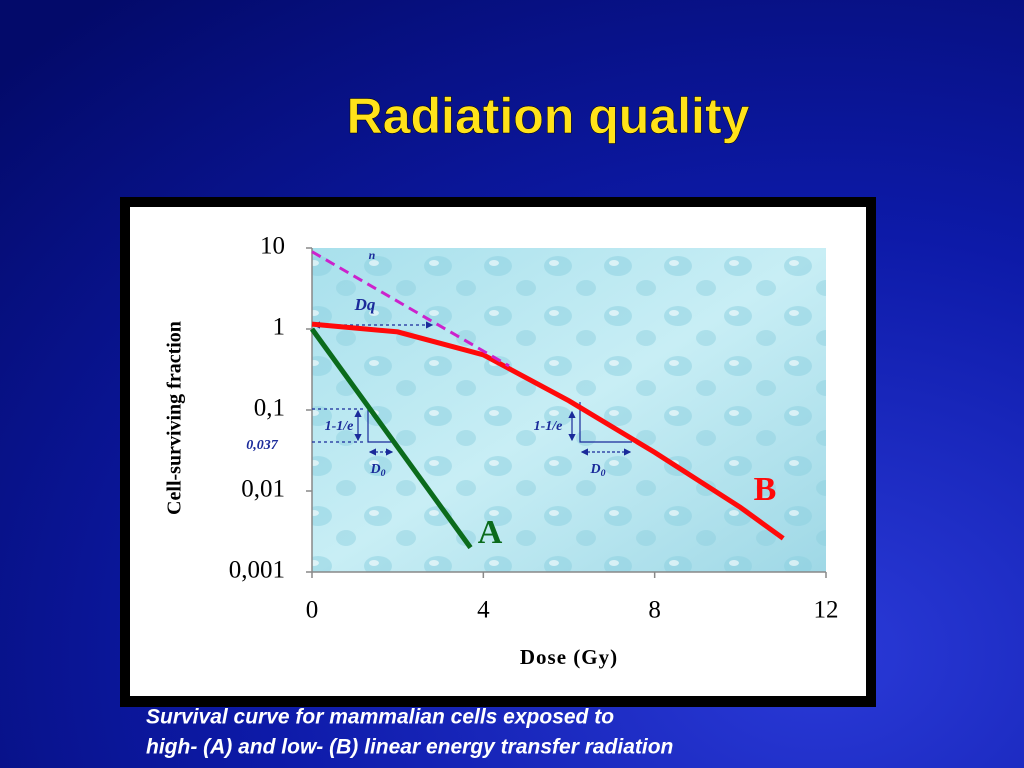  Describe the element at coordinates (483, 610) in the screenshot. I see `x-tick-label: 4` at that location.